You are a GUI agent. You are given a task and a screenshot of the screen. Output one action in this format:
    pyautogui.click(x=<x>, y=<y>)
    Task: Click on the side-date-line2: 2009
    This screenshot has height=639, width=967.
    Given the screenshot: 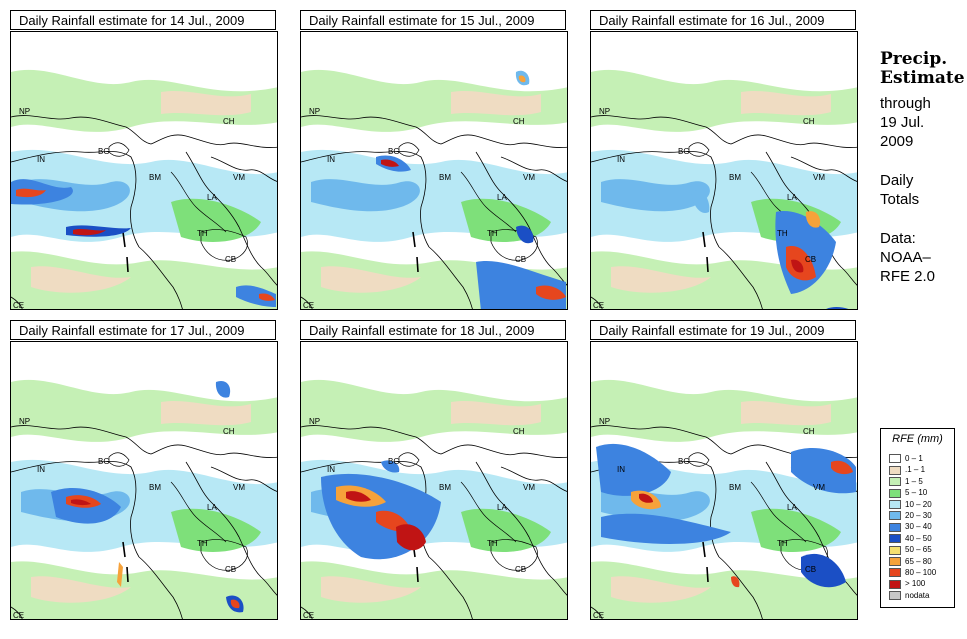 What is the action you would take?
    pyautogui.click(x=897, y=141)
    